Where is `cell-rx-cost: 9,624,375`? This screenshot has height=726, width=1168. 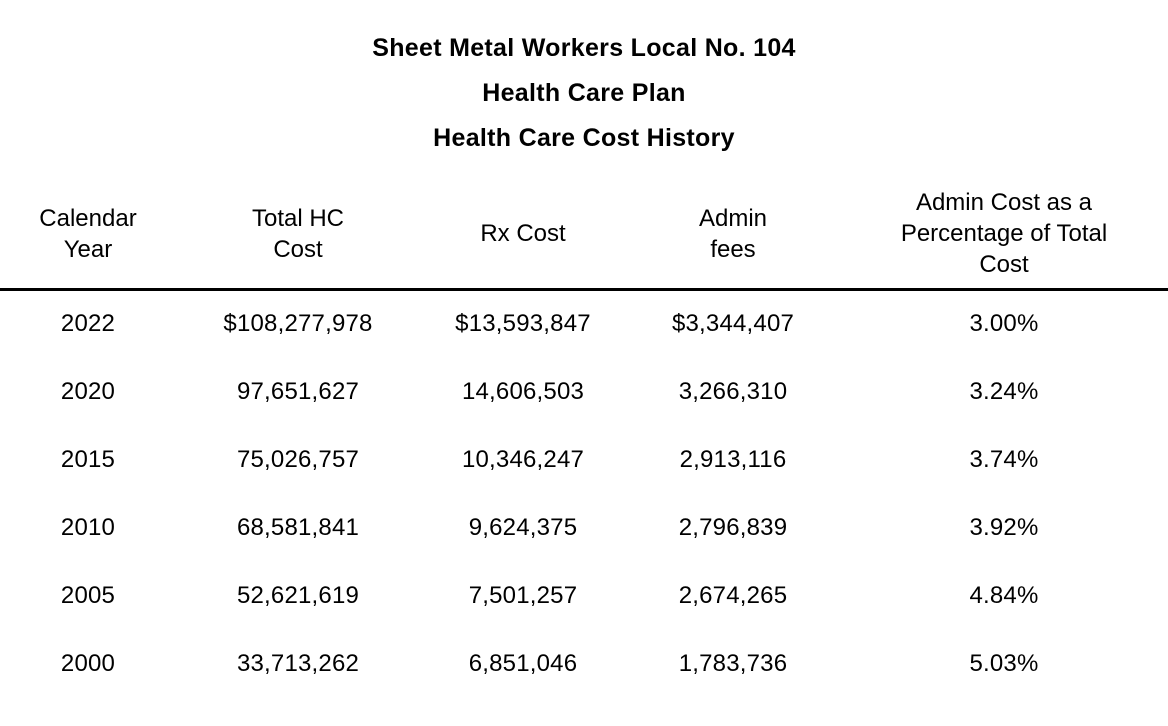
cell-rx-cost: 9,624,375 is located at coordinates (523, 527).